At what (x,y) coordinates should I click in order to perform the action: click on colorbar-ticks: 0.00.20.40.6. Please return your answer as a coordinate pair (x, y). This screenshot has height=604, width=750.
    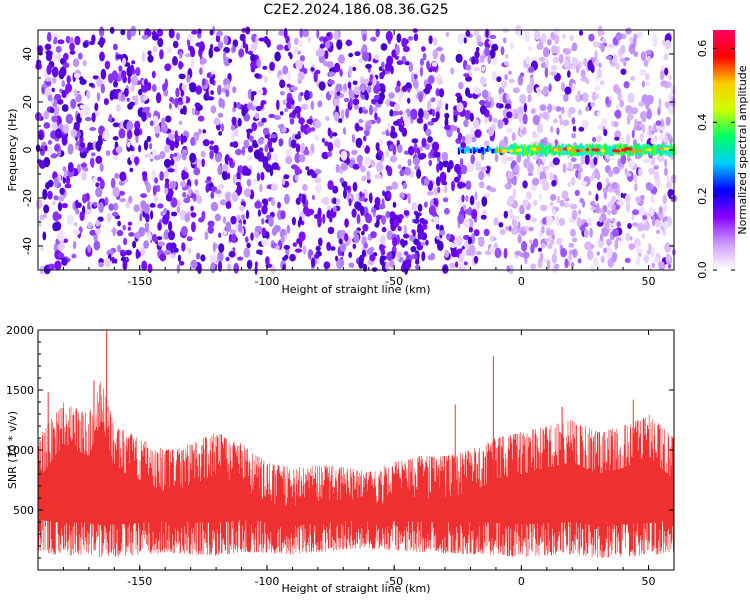
    Looking at the image, I should click on (715, 159).